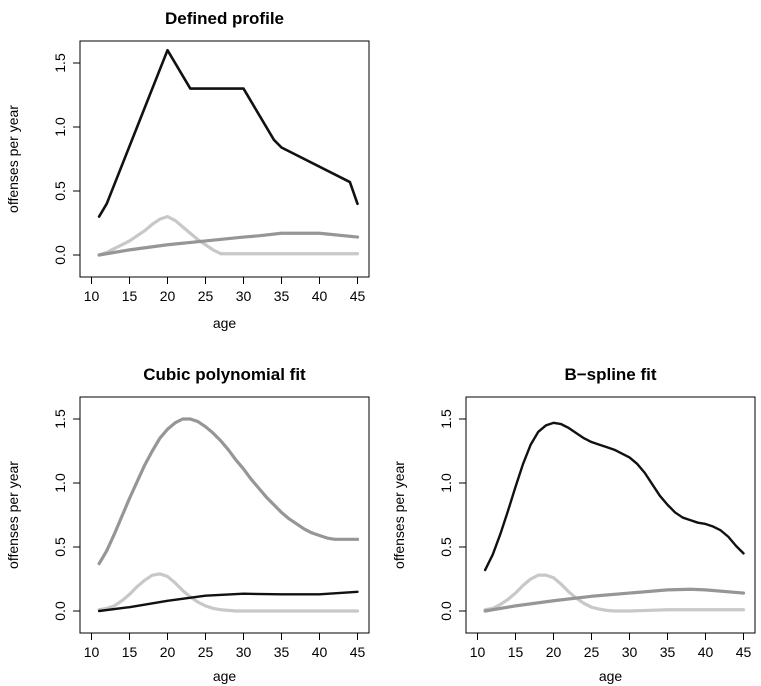 This screenshot has height=686, width=761. Describe the element at coordinates (224, 374) in the screenshot. I see `panel-title: Cubic polynomial fit` at that location.